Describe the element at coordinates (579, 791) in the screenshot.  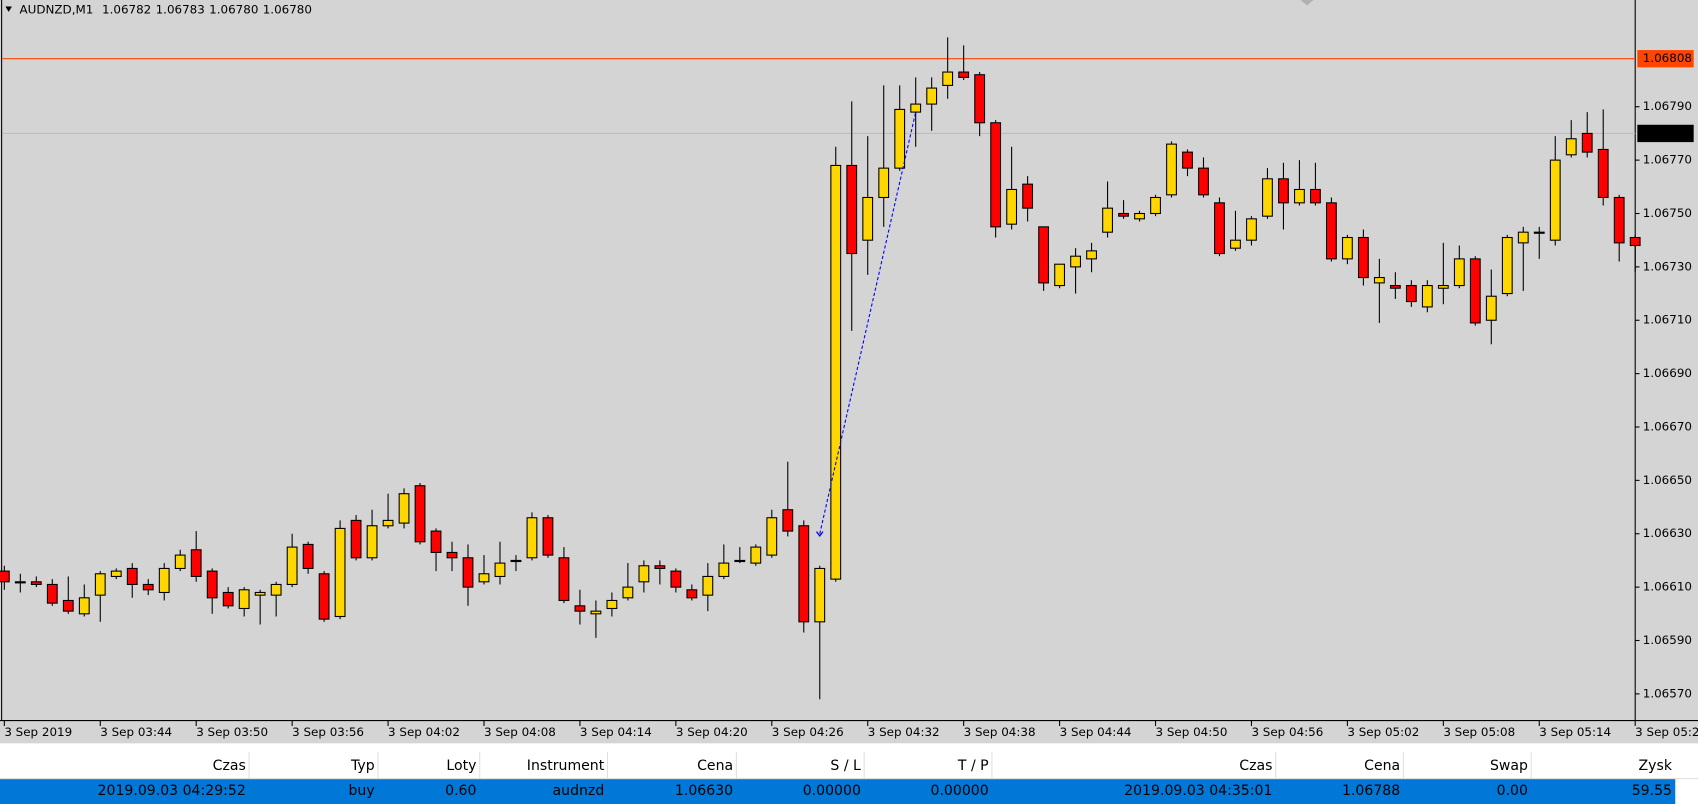
I see `table-cell: audnzd` at that location.